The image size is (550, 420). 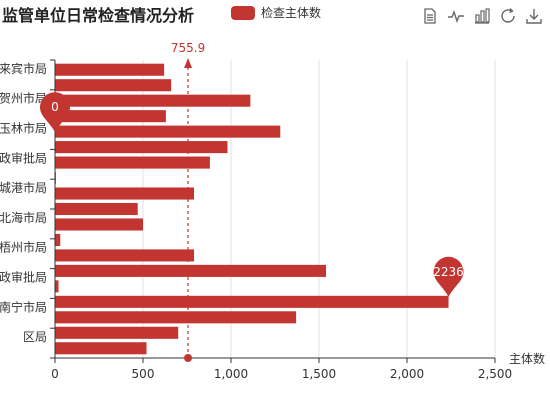 I want to click on line-chart-icon, so click(x=456, y=16).